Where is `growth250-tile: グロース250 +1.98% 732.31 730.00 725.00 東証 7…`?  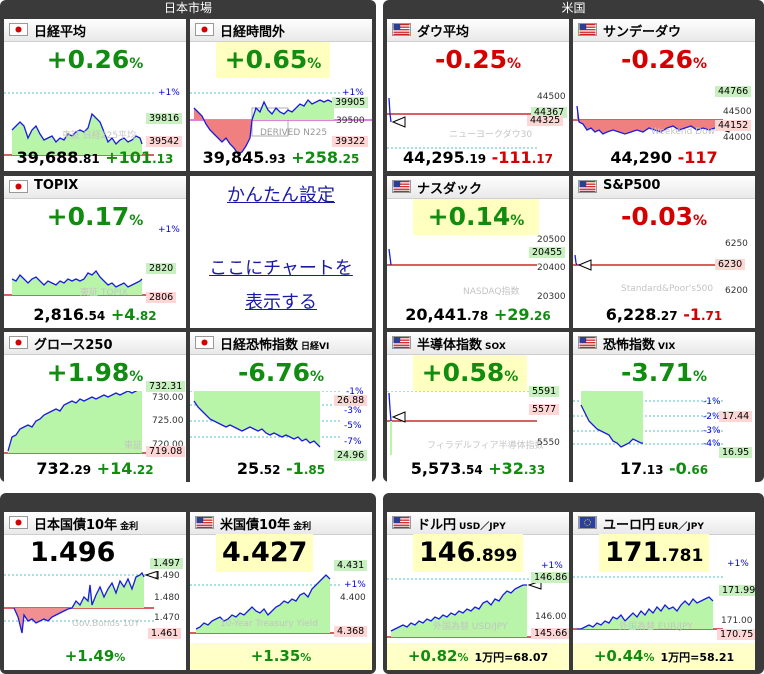 growth250-tile: グロース250 +1.98% 732.31 730.00 725.00 東証 7… is located at coordinates (95, 407).